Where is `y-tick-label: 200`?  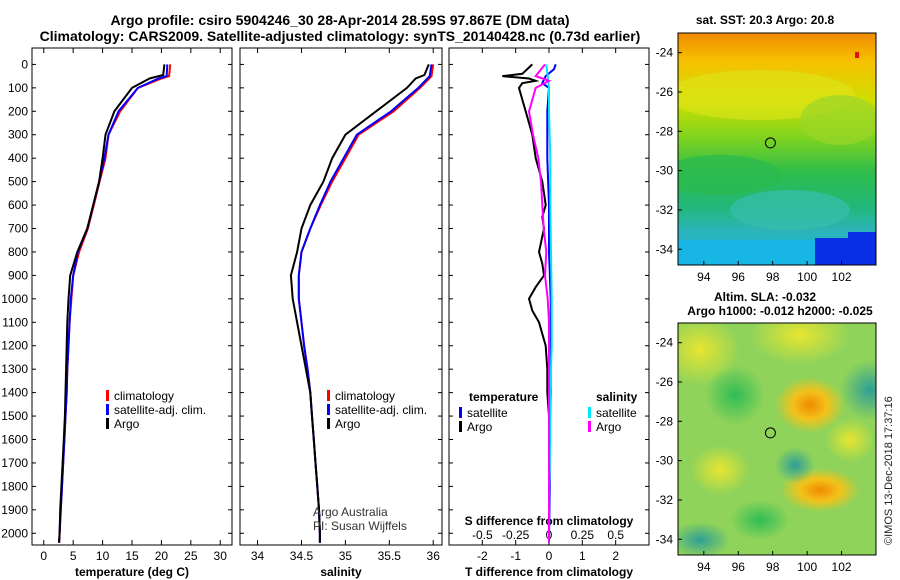 y-tick-label: 200 is located at coordinates (18, 111).